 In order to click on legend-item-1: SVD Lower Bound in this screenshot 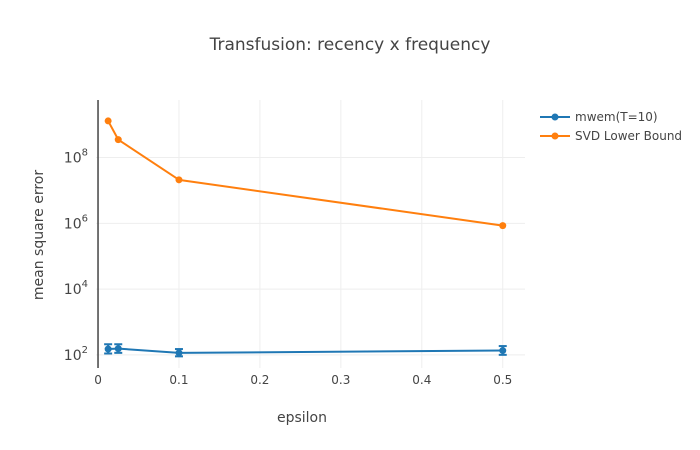, I will do `click(611, 136)`.